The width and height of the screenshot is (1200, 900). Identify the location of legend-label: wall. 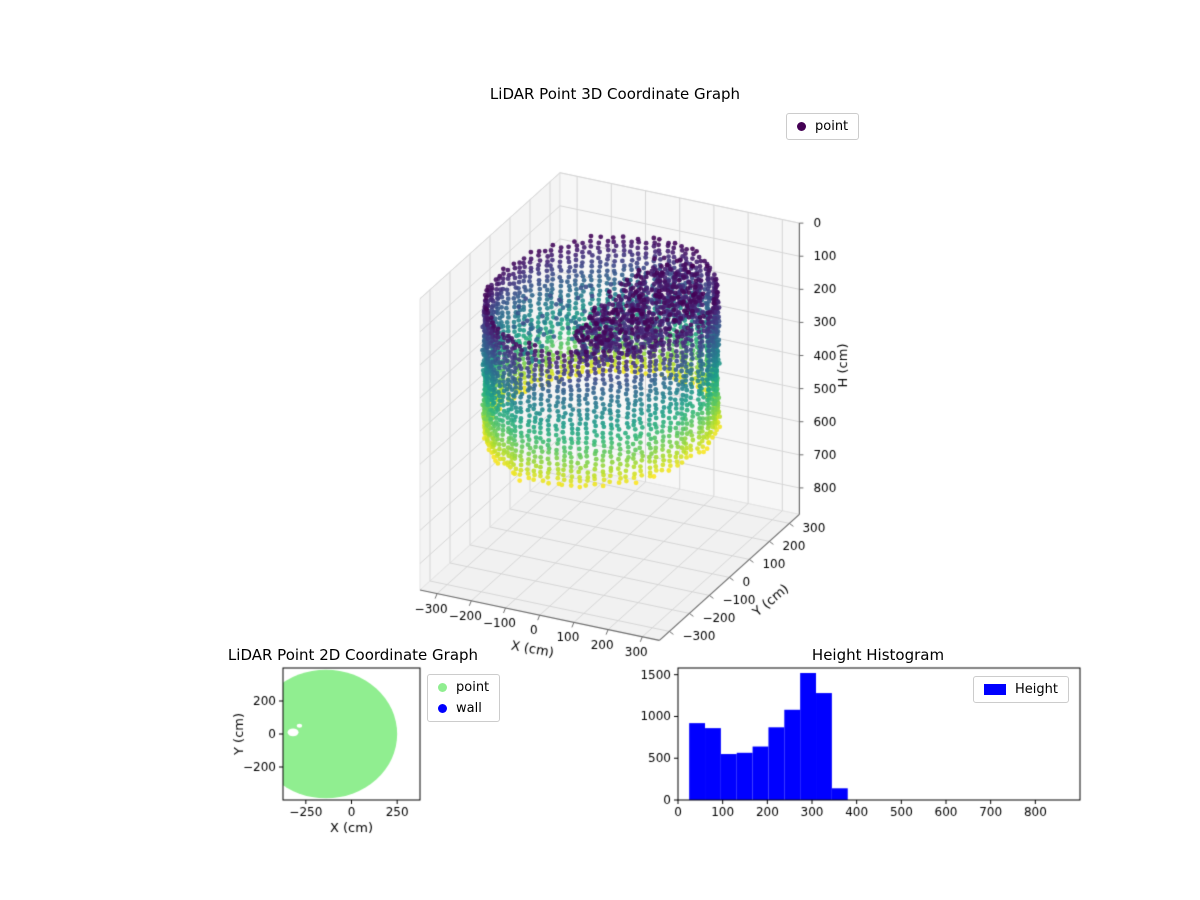
(469, 708).